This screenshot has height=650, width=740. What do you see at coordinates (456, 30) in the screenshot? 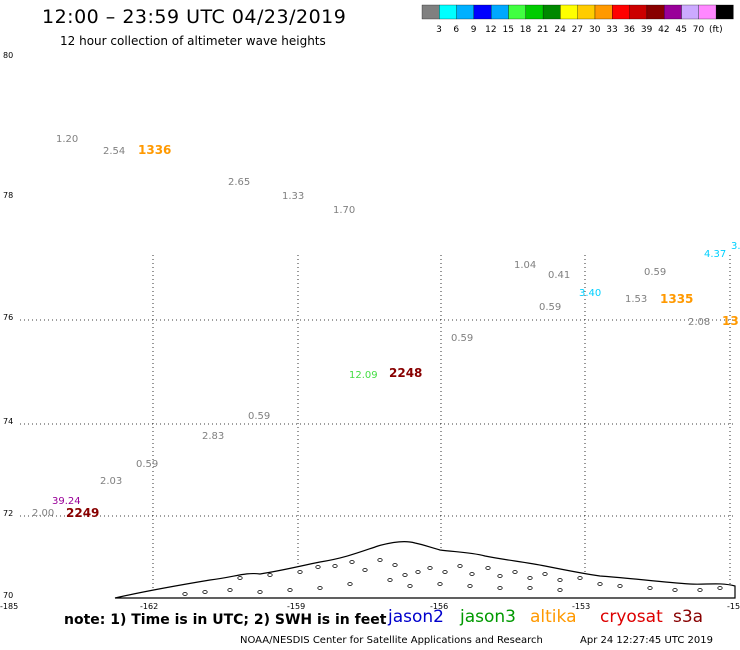
I see `legend-label: 6` at bounding box center [456, 30].